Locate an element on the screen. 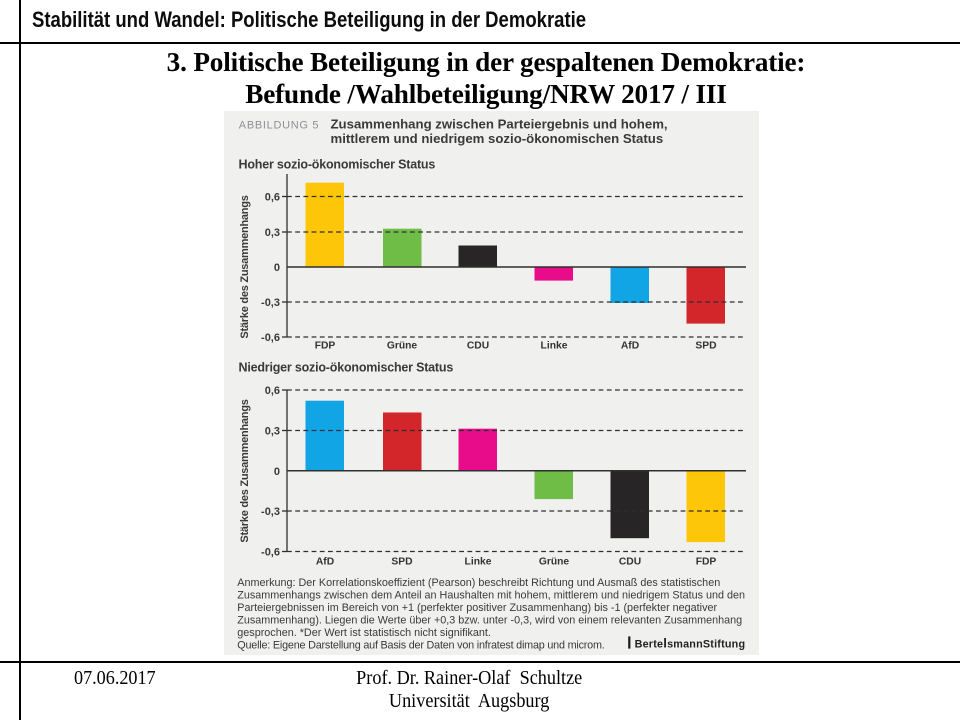 The width and height of the screenshot is (960, 720). svg-text:Niedriger sozio-ökonomischer S: Niedriger sozio-ökonomischer Status is located at coordinates (346, 367).